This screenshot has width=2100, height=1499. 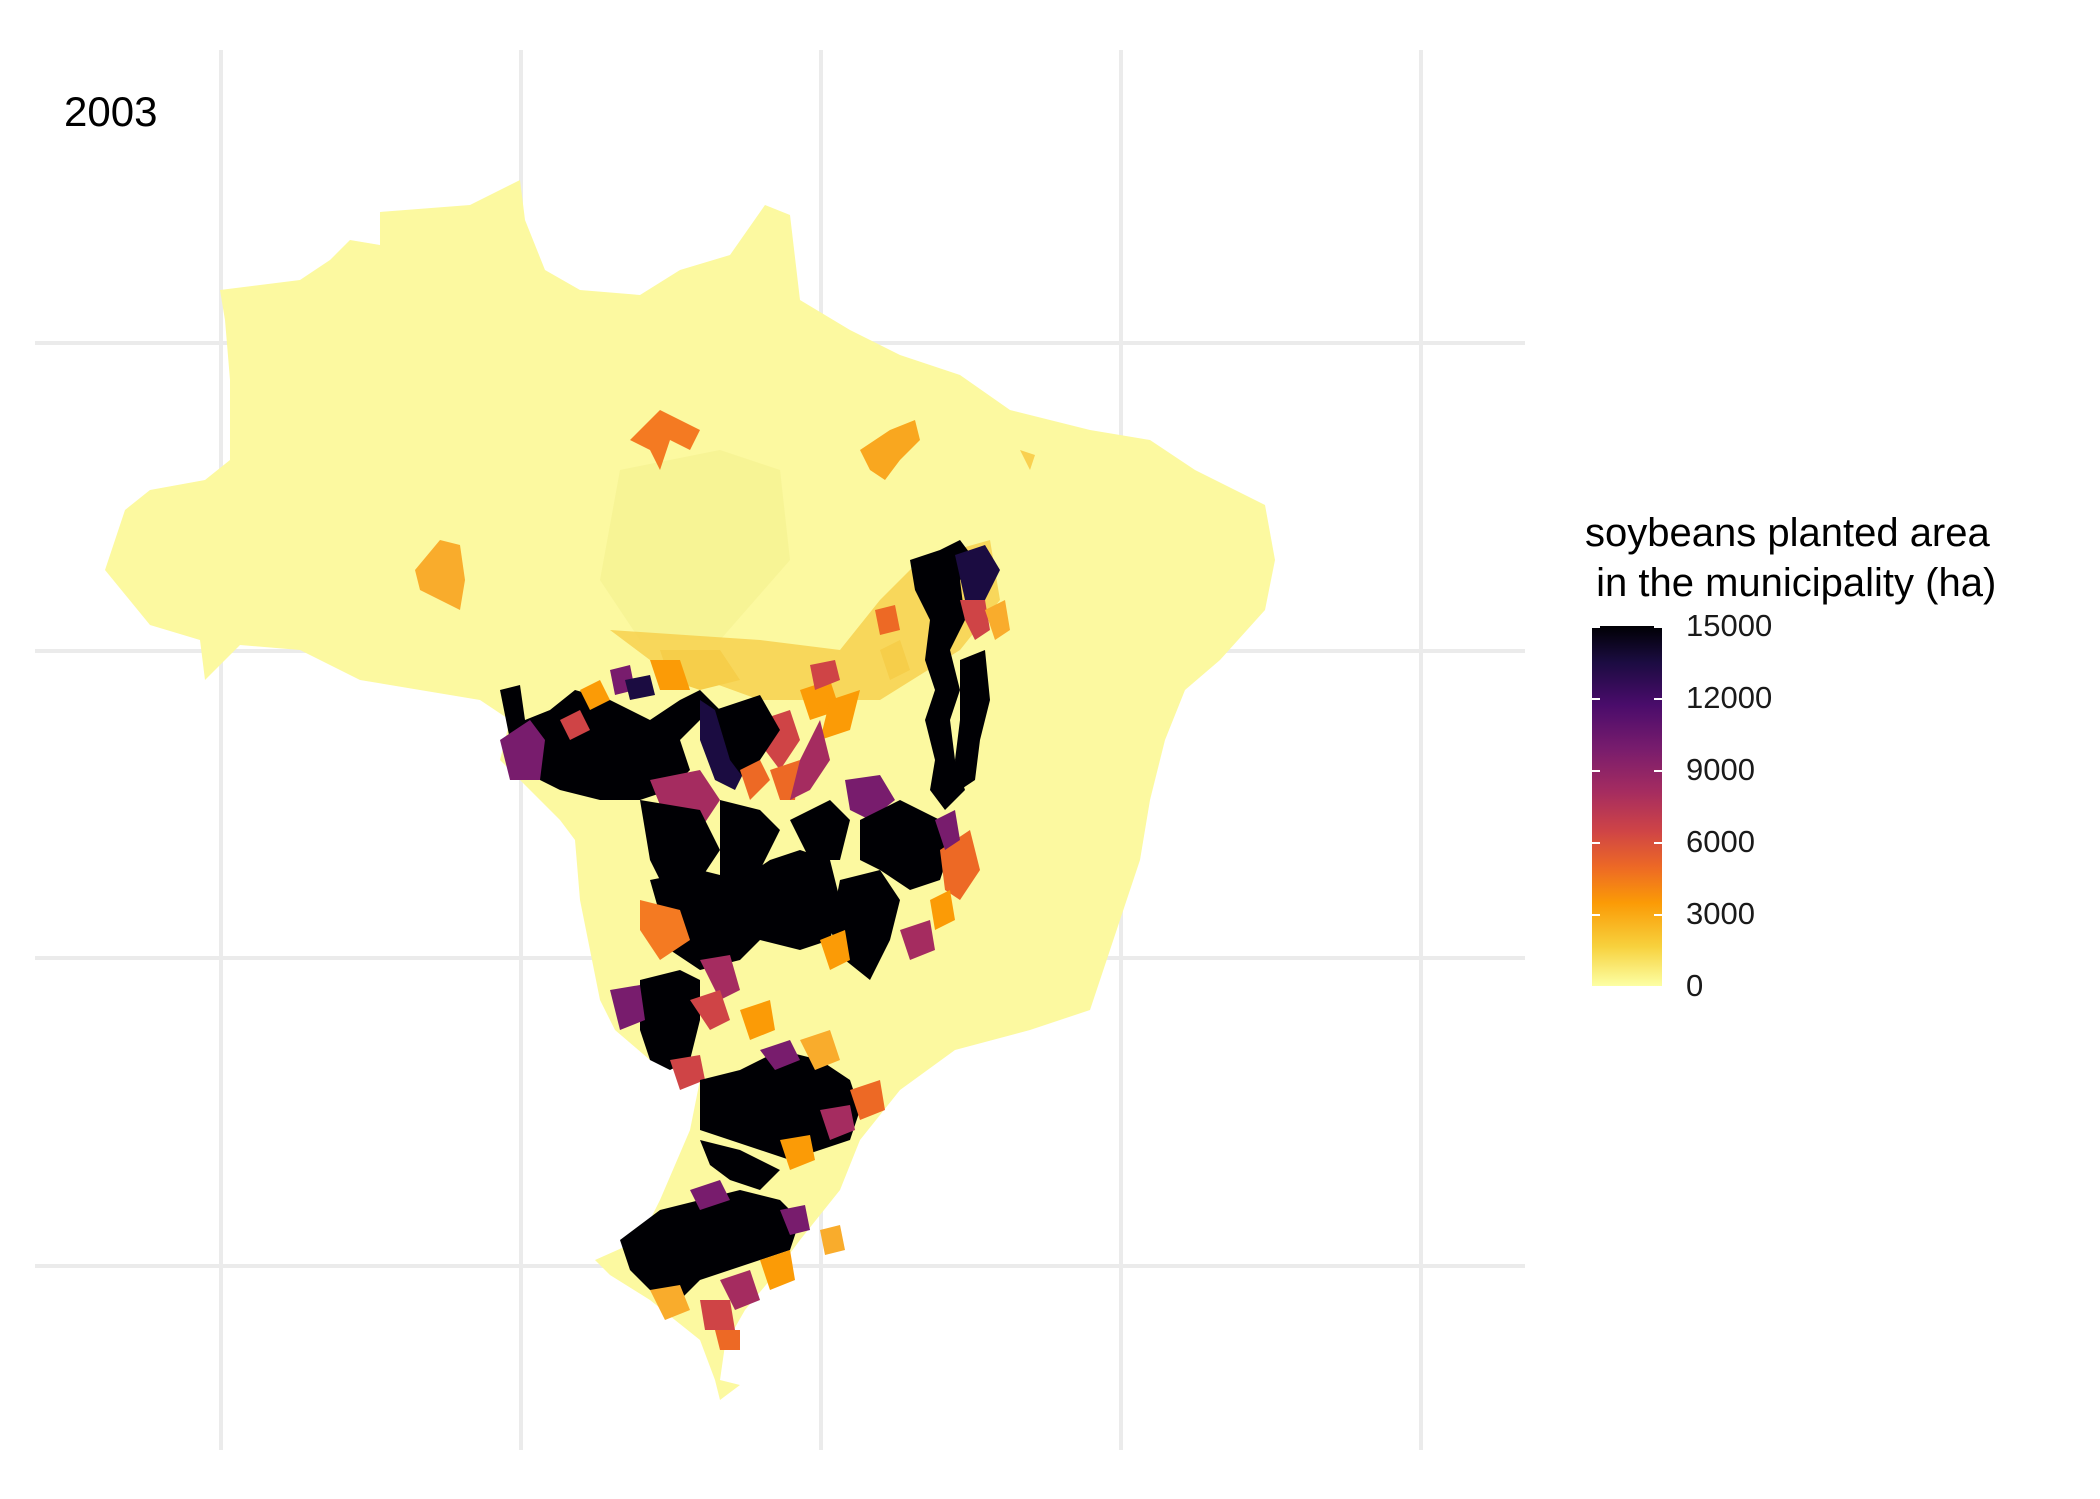 What do you see at coordinates (1720, 769) in the screenshot?
I see `legend-label-9000: 9000` at bounding box center [1720, 769].